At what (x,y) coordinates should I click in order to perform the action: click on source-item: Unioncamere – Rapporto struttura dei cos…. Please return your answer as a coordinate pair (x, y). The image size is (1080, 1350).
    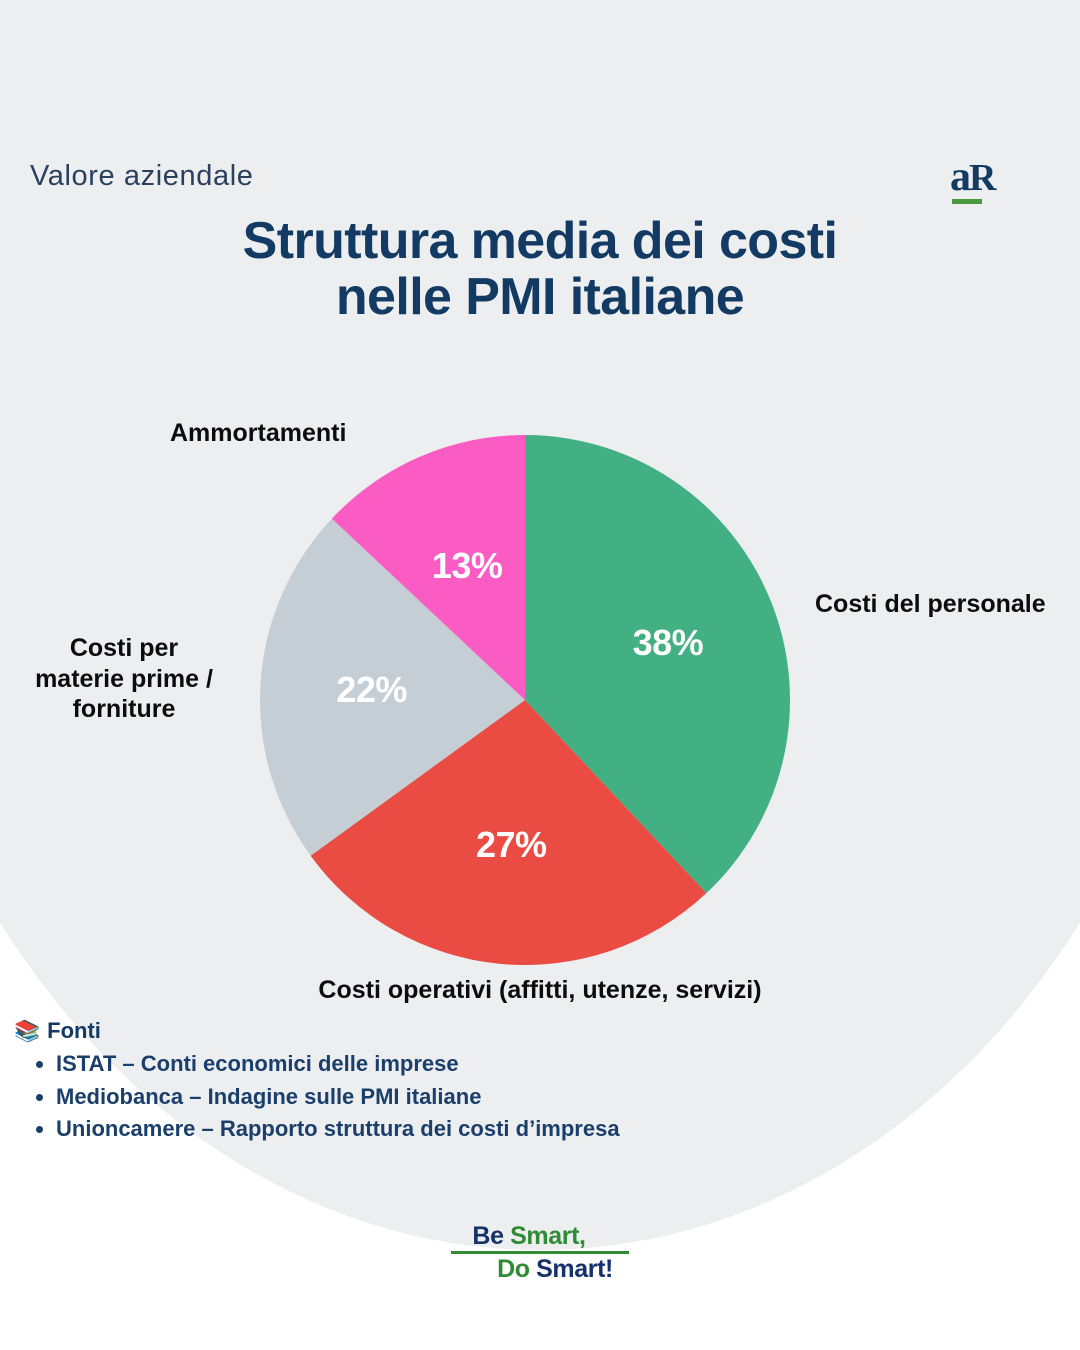
    Looking at the image, I should click on (425, 1129).